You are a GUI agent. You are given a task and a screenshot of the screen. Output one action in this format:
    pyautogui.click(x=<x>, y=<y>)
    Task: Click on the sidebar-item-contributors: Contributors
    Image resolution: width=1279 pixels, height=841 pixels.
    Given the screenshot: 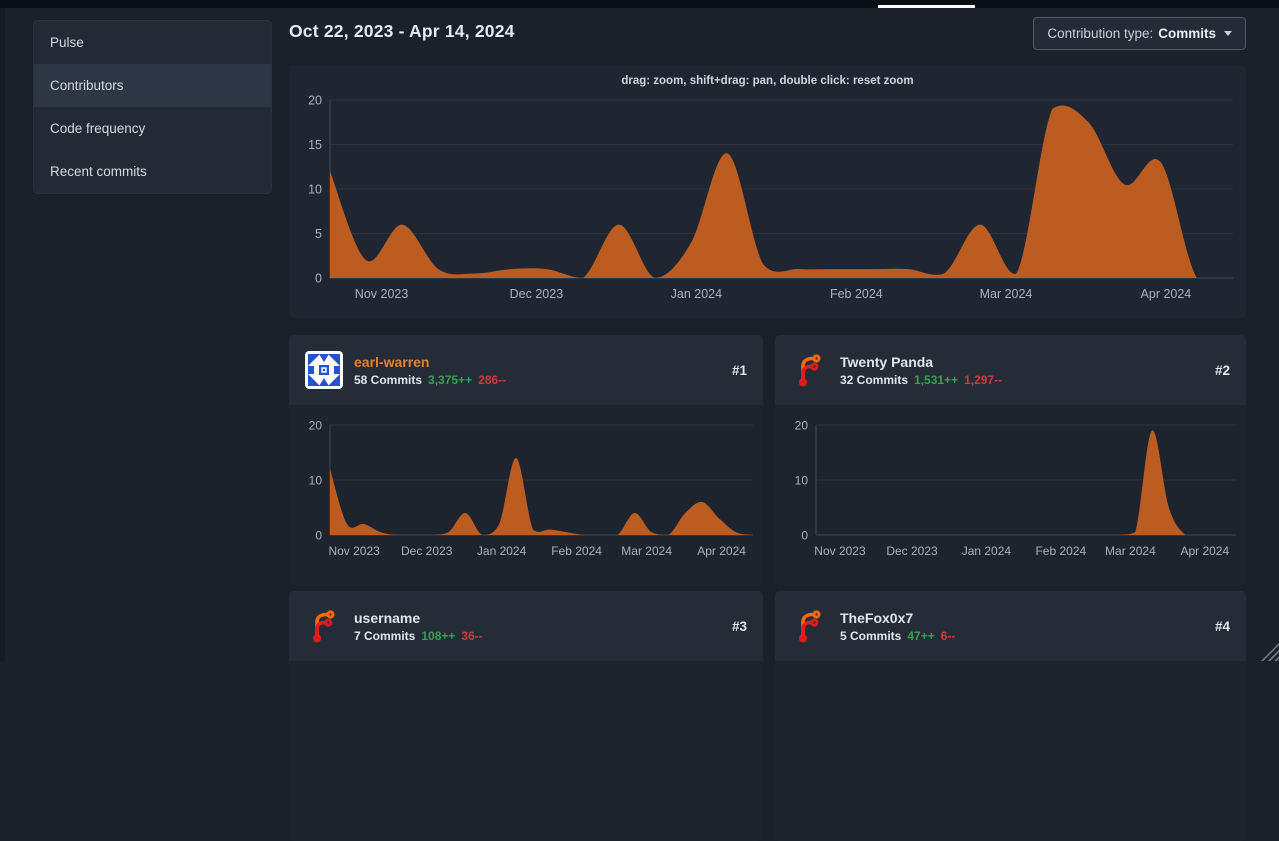 What is the action you would take?
    pyautogui.click(x=152, y=85)
    